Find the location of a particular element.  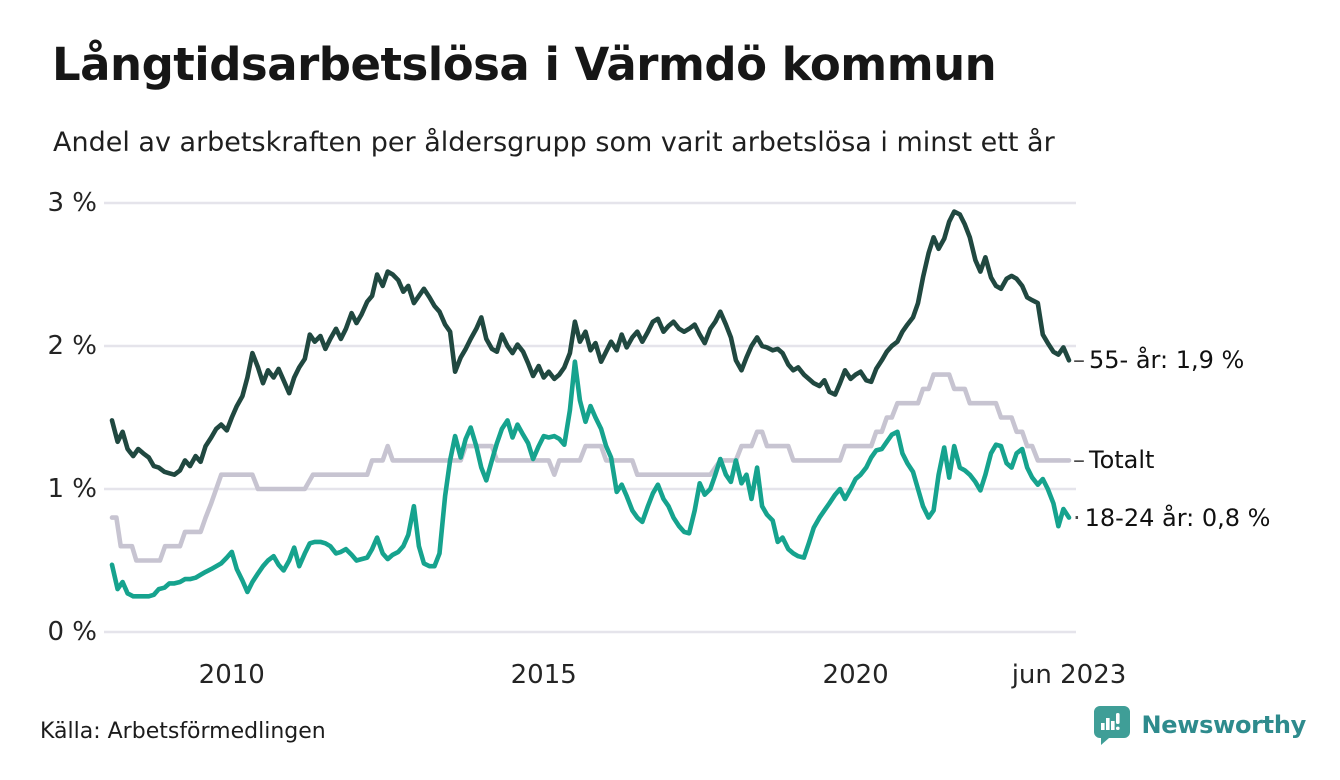

x-axis-tick-label: 2015 is located at coordinates (543, 675).